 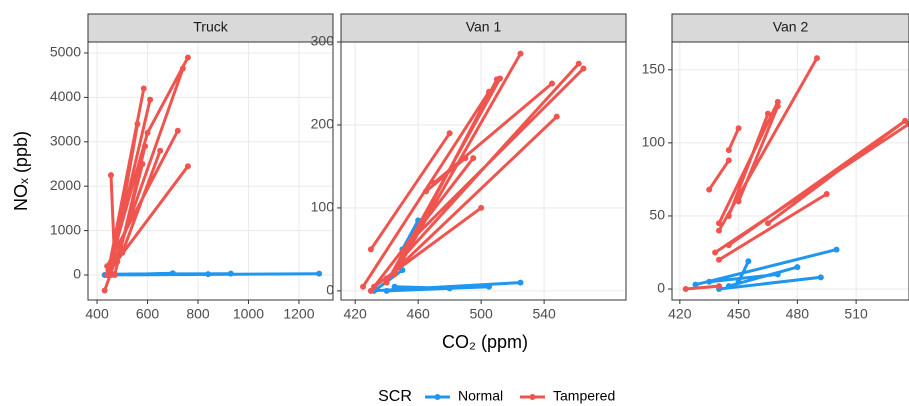 What do you see at coordinates (584, 396) in the screenshot?
I see `legend-label: Tampered` at bounding box center [584, 396].